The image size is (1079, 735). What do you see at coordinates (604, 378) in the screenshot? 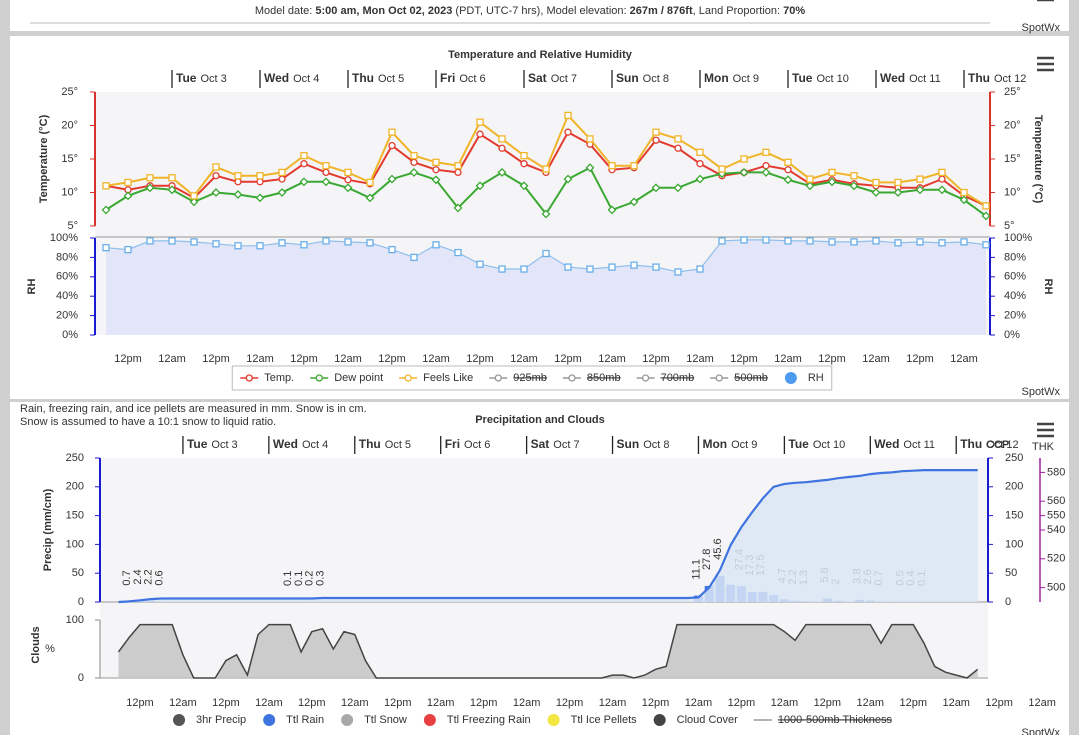
I see `legend-label: 850mb` at bounding box center [604, 378].